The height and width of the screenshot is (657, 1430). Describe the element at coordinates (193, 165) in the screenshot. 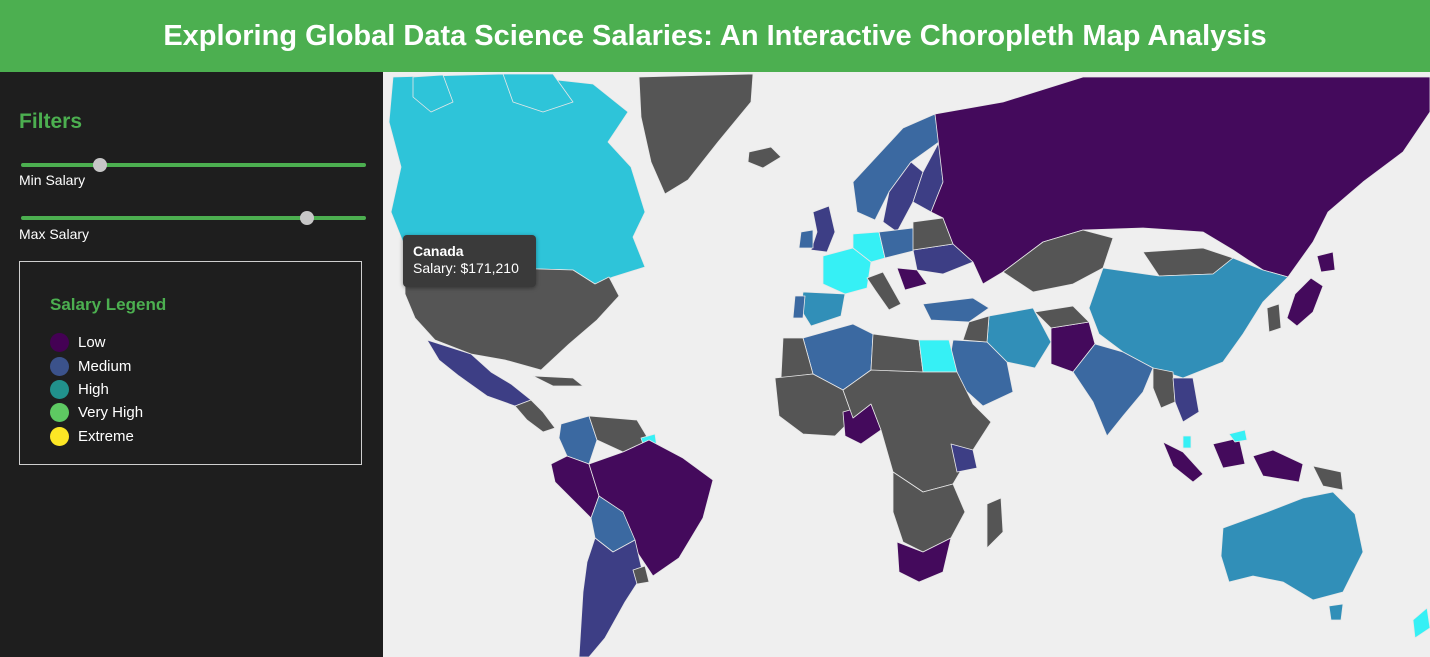

I see `min-salary-slider` at that location.